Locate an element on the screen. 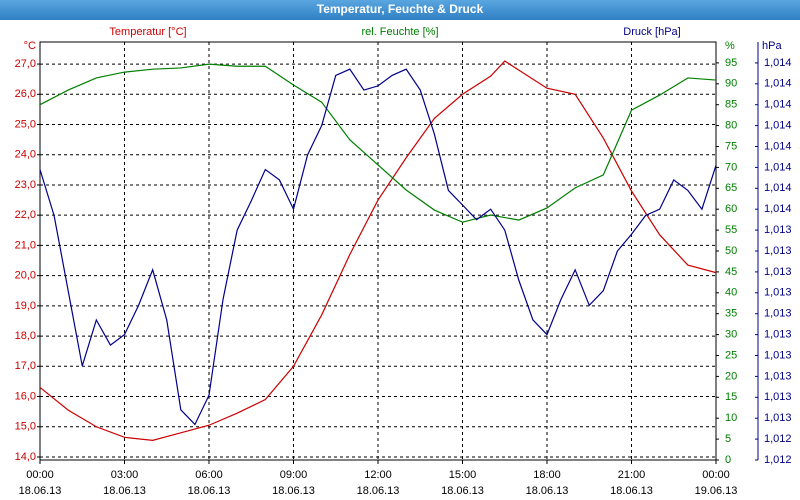  y2-unit: % is located at coordinates (730, 46).